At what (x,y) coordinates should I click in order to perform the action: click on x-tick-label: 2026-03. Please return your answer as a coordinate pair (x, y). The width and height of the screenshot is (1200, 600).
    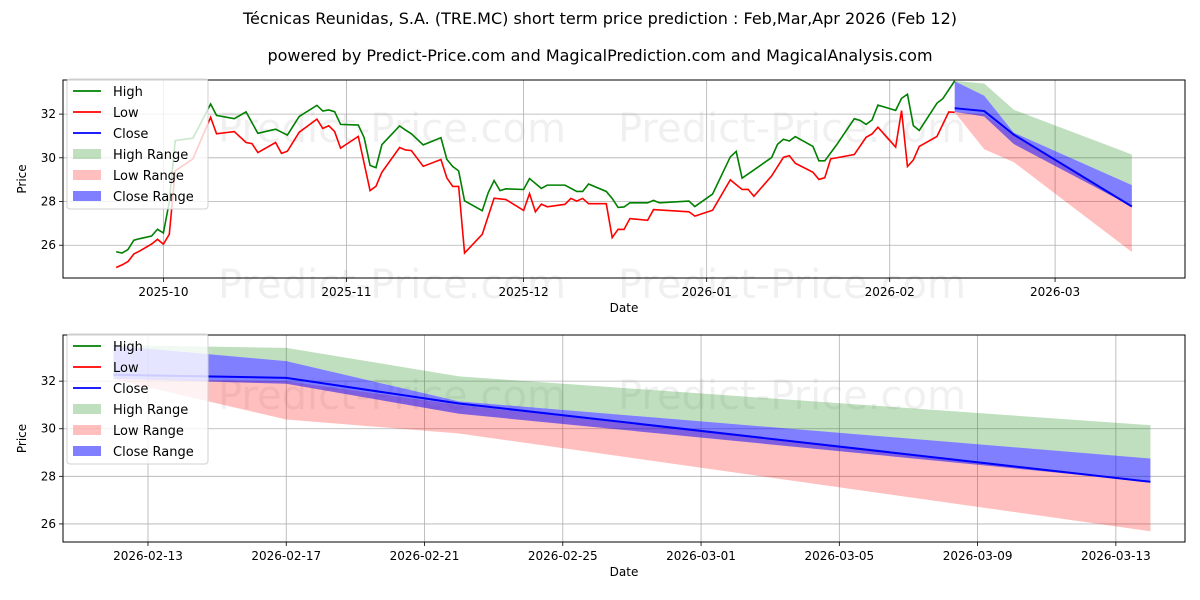
    Looking at the image, I should click on (1055, 292).